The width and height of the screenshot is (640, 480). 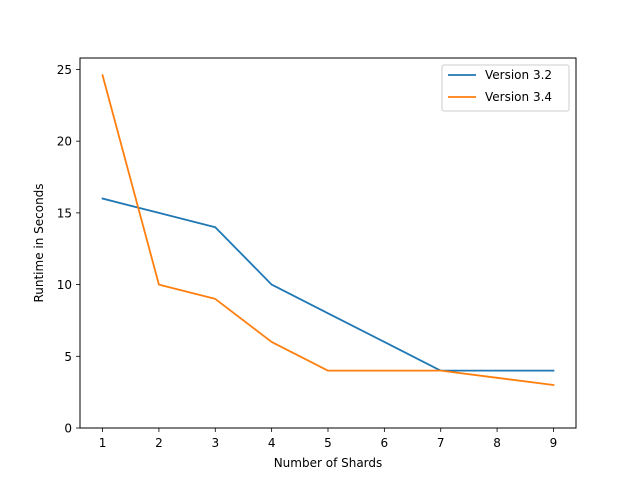 I want to click on legend: Version 3.2 Version 3.4, so click(x=505, y=88).